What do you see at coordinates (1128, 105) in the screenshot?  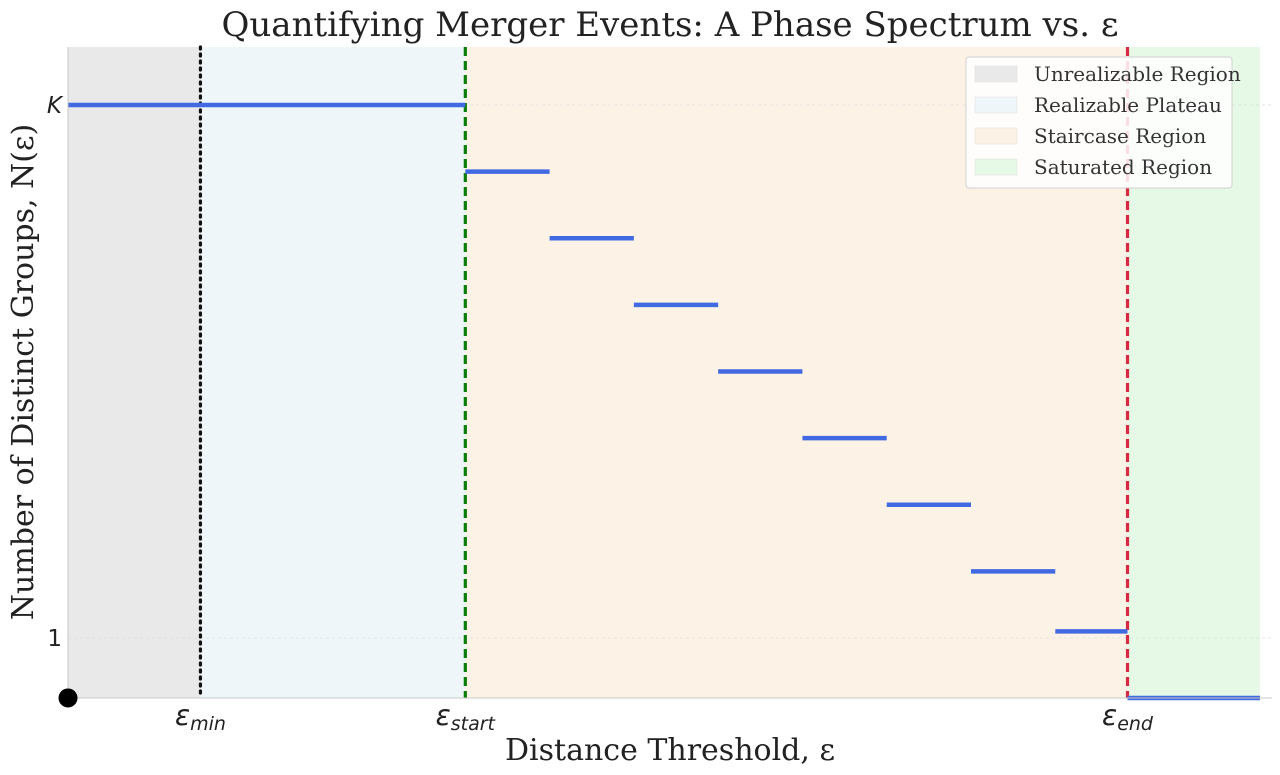 I see `legend-label-1: Realizable Plateau` at bounding box center [1128, 105].